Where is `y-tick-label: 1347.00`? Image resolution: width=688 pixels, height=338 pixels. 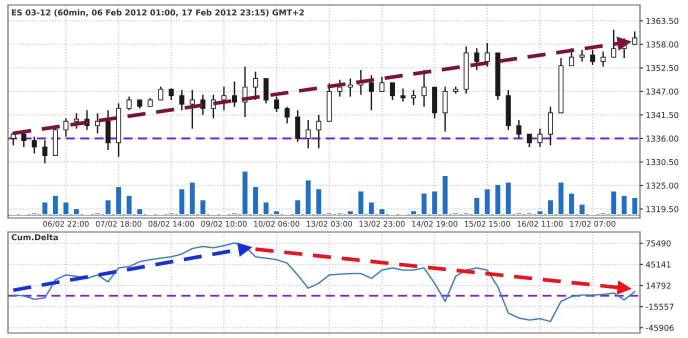 y-tick-label: 1347.00 is located at coordinates (662, 91).